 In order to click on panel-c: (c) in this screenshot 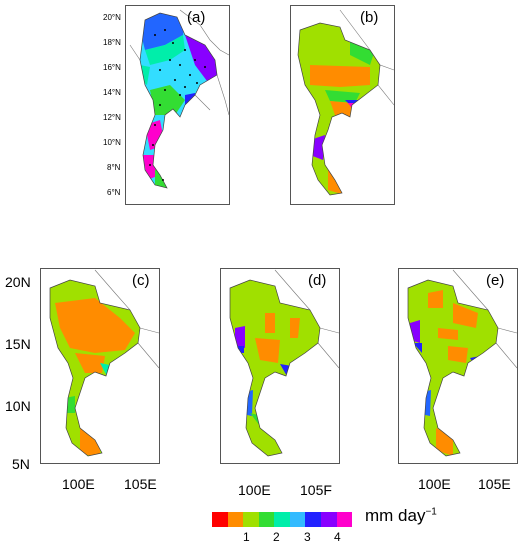, I will do `click(100, 366)`.